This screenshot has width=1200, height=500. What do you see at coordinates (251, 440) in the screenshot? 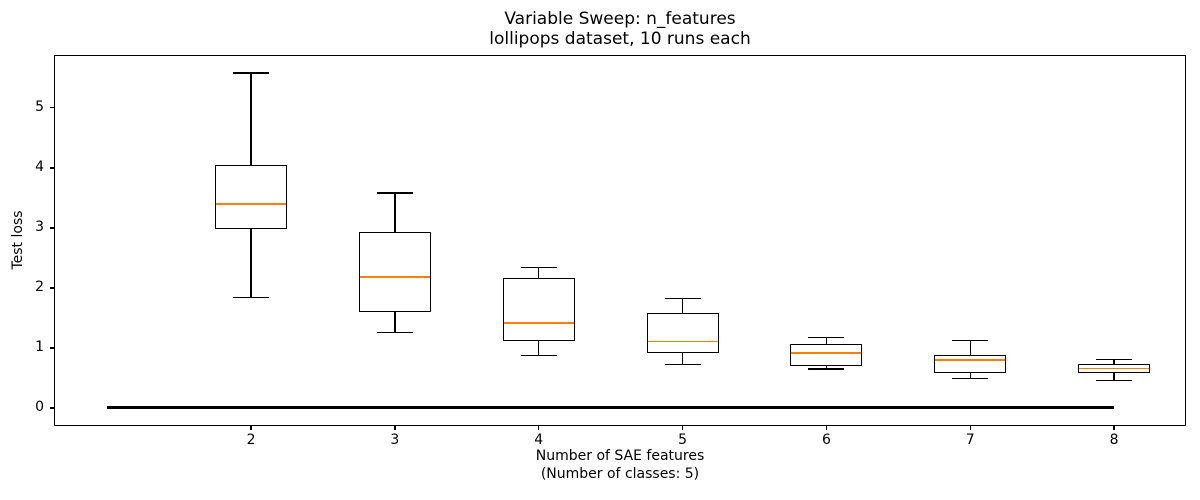
I see `x-tick-label: 2` at bounding box center [251, 440].